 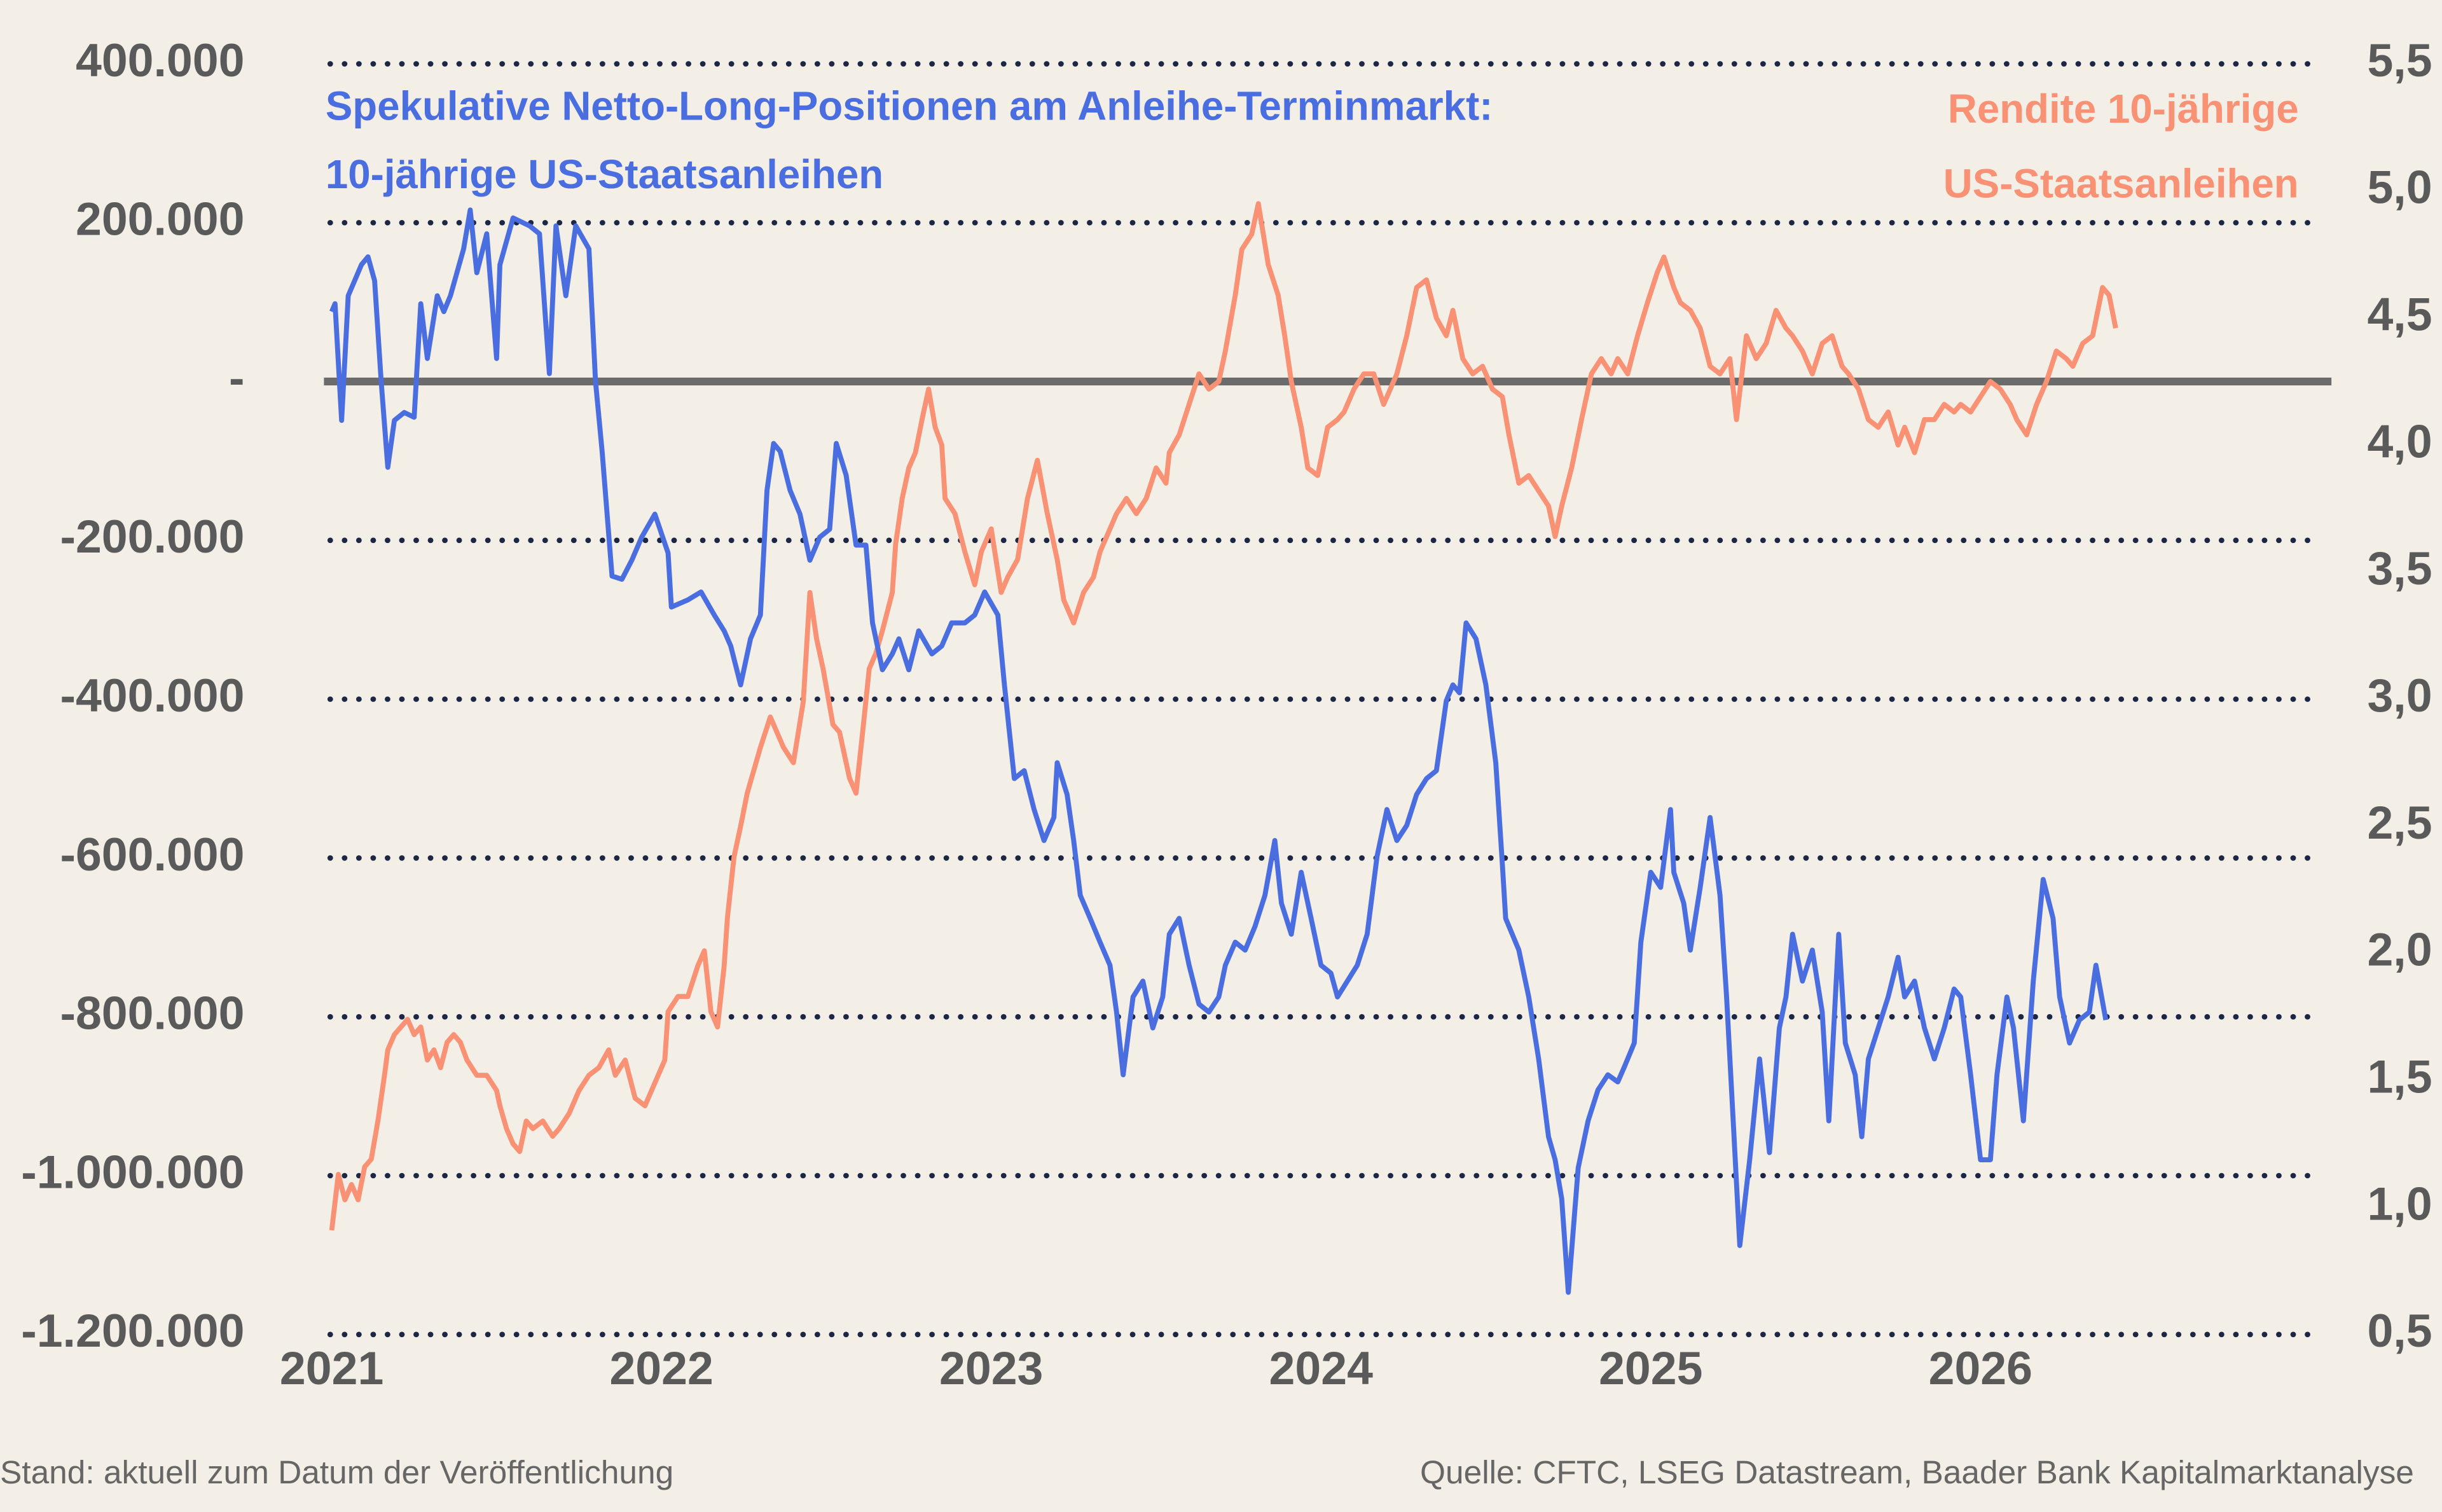 What do you see at coordinates (991, 1368) in the screenshot?
I see `x-tick-label: 2023` at bounding box center [991, 1368].